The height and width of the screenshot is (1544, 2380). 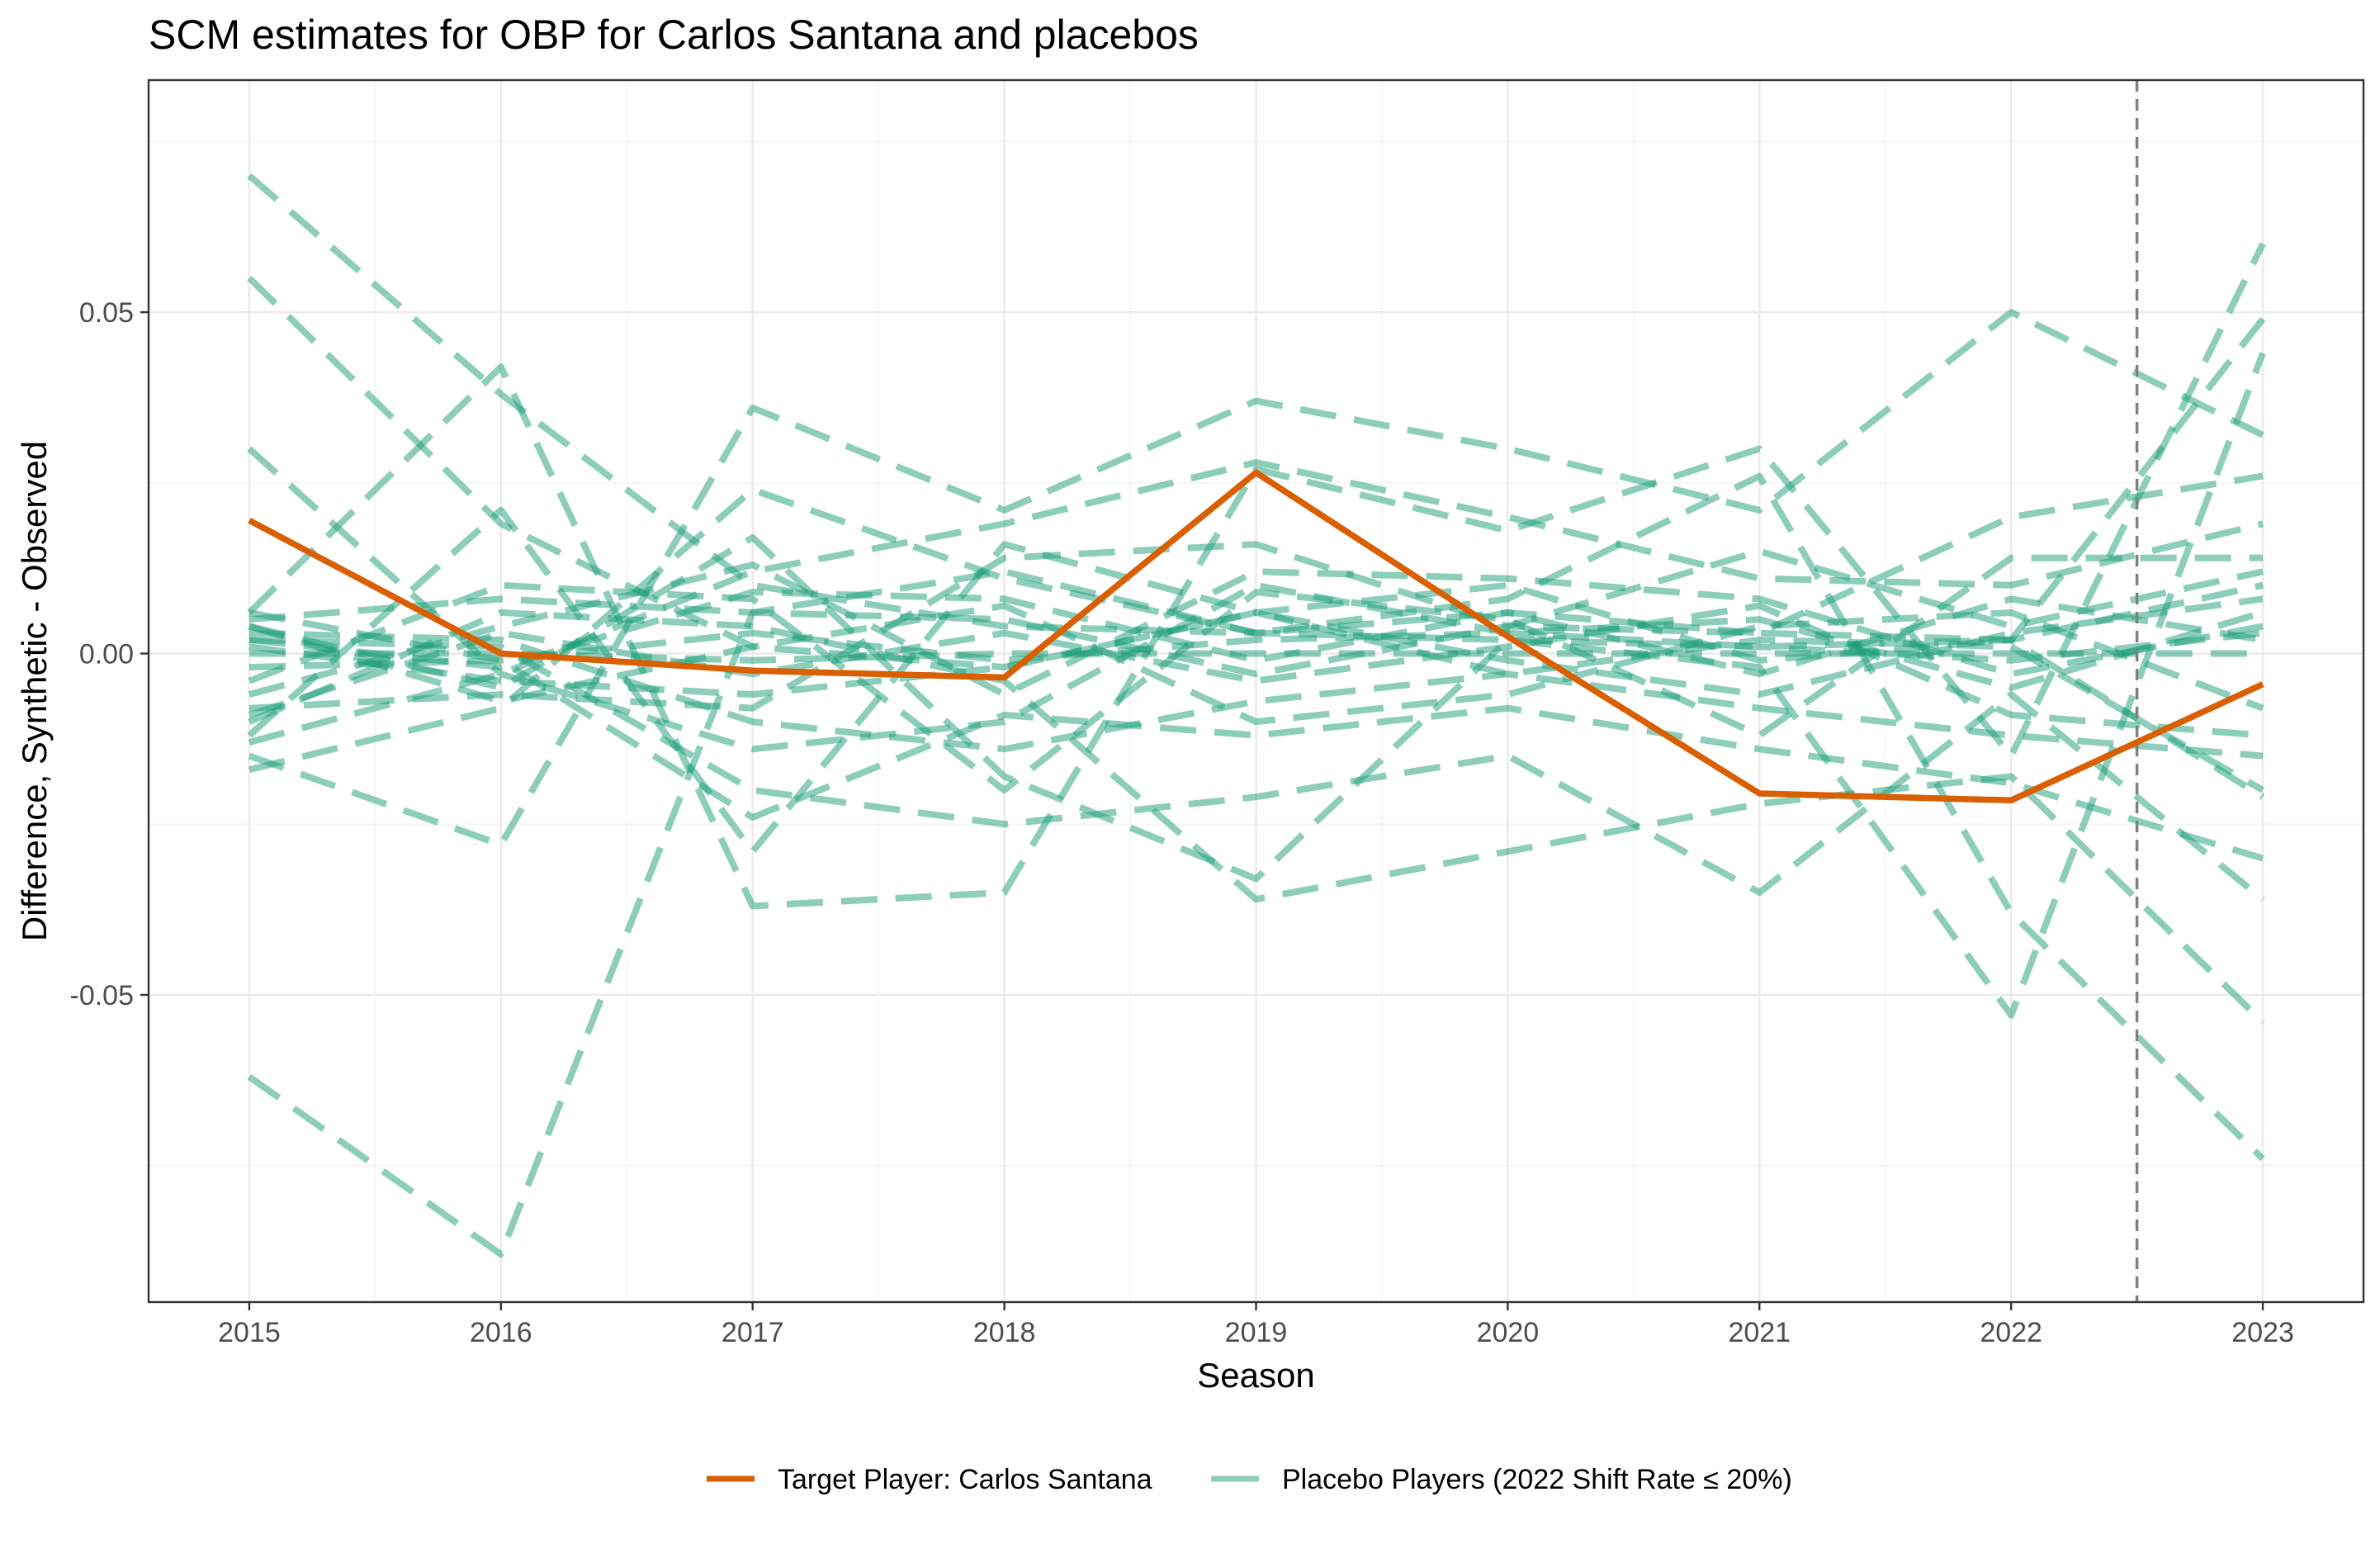 What do you see at coordinates (1255, 1376) in the screenshot?
I see `x-axis-label: Season` at bounding box center [1255, 1376].